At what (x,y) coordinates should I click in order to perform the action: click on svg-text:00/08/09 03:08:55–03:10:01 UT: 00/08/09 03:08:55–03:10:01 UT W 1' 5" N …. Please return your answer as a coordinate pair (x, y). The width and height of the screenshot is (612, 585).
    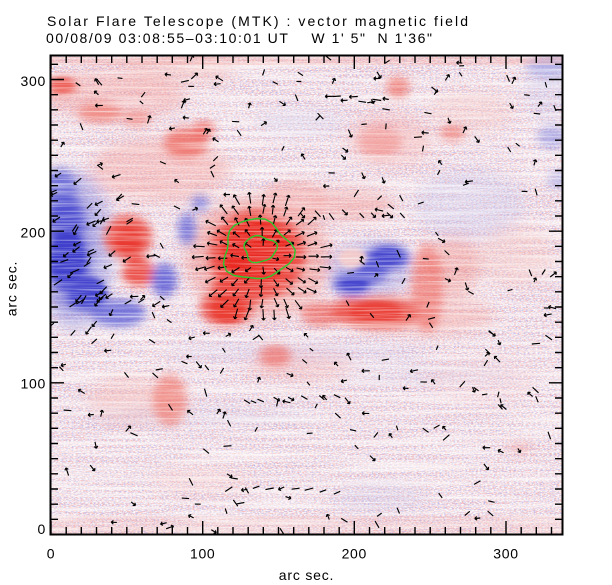
    Looking at the image, I should click on (239, 38).